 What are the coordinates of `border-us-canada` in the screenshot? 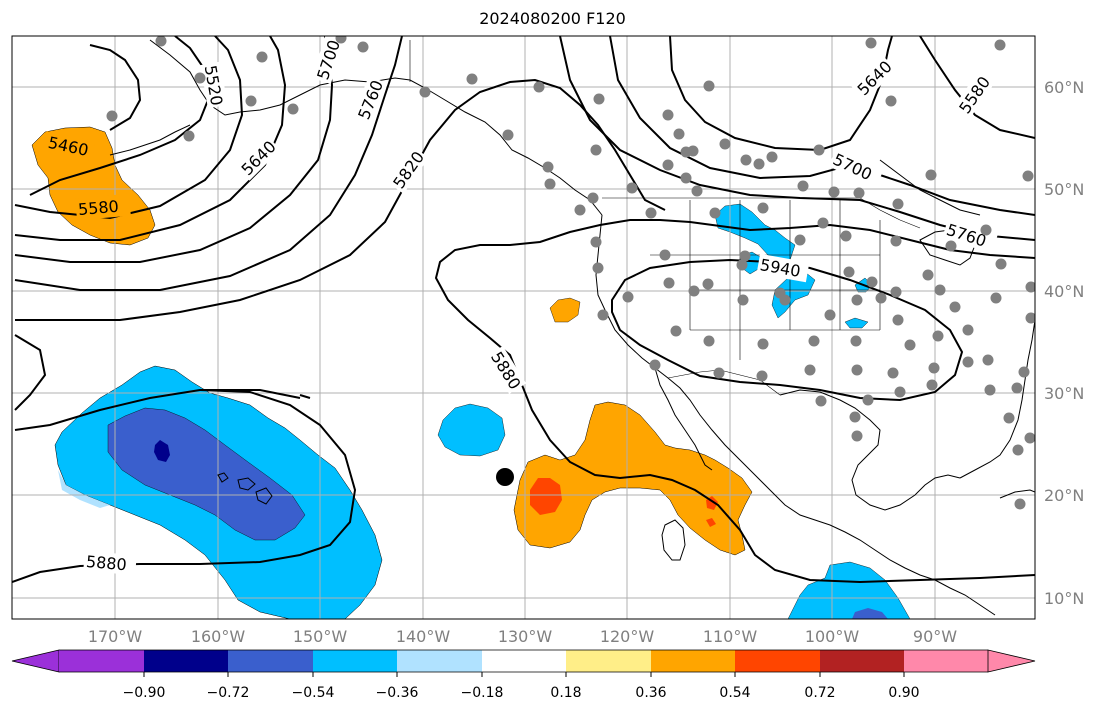 It's located at (761, 213).